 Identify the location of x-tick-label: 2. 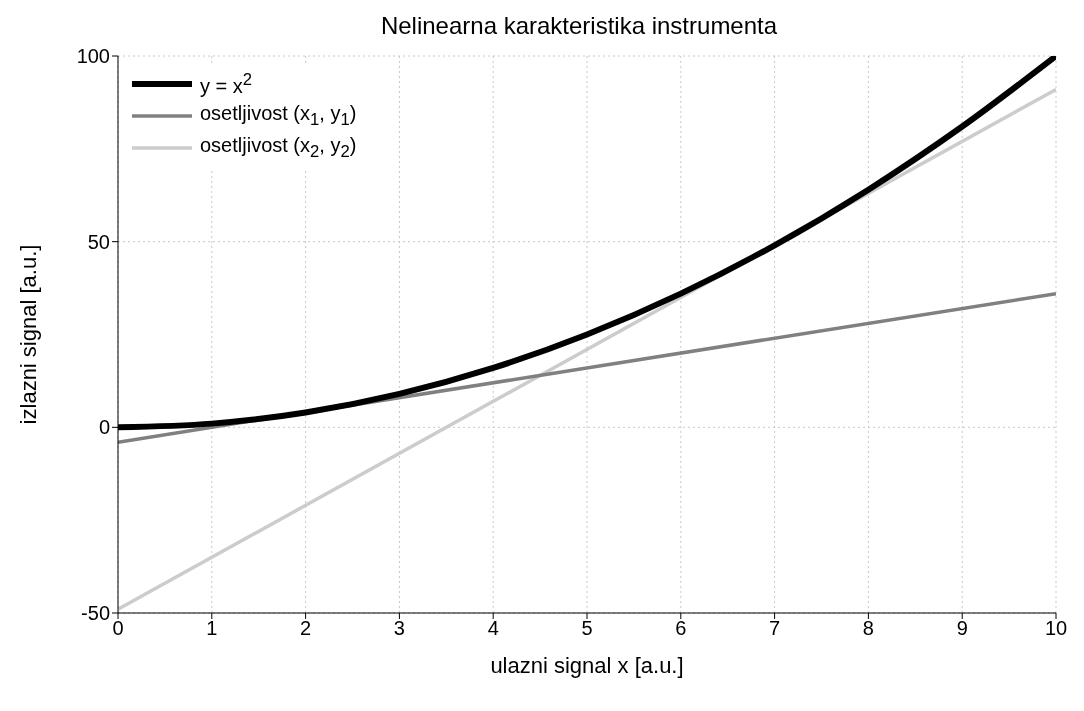
(306, 628).